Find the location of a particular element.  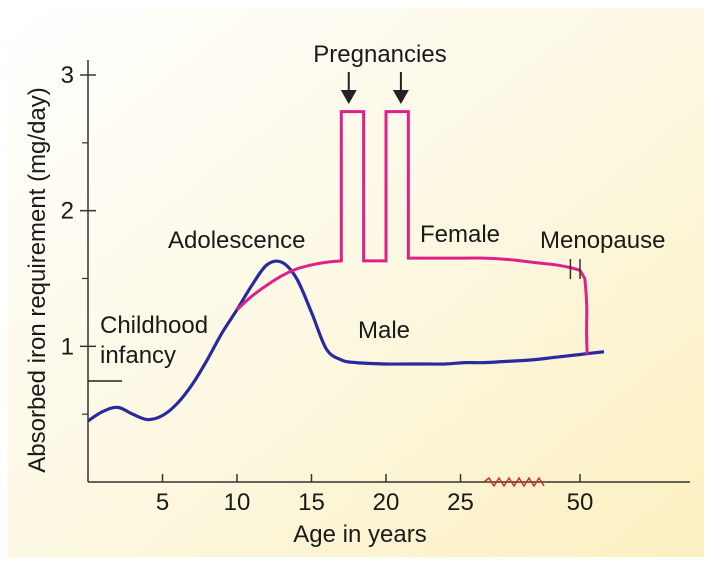

x-axis-title: Age in years is located at coordinates (359, 534).